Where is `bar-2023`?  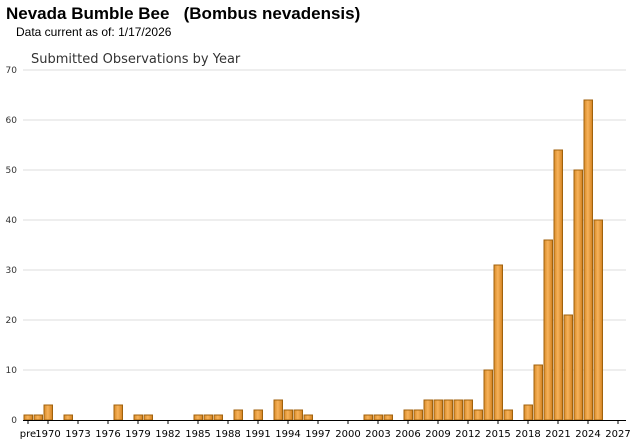 bar-2023 is located at coordinates (578, 295).